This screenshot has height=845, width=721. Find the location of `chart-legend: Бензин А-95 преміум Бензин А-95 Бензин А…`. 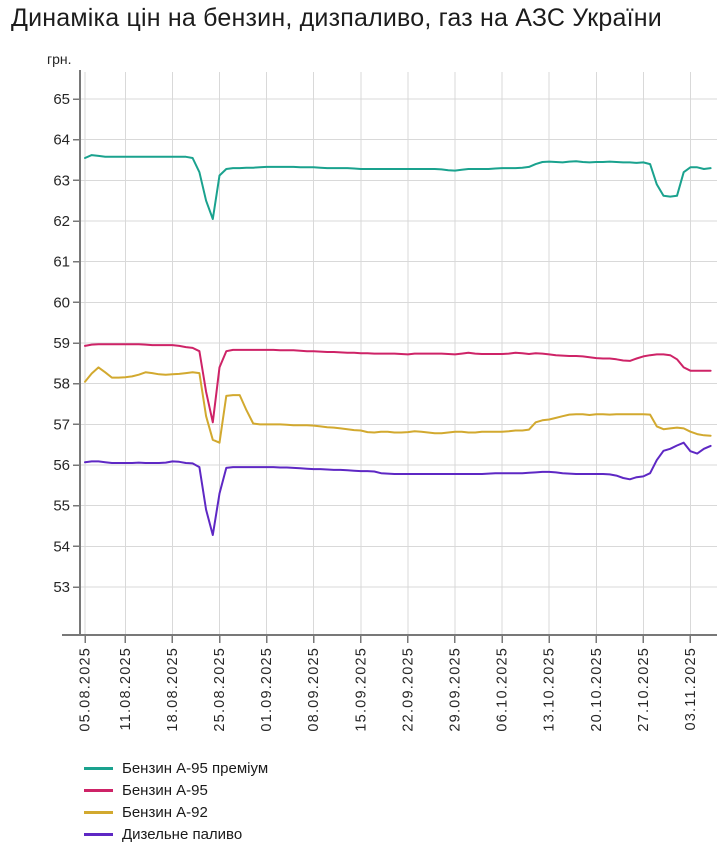

chart-legend: Бензин А-95 преміум Бензин А-95 Бензин А… is located at coordinates (176, 801).